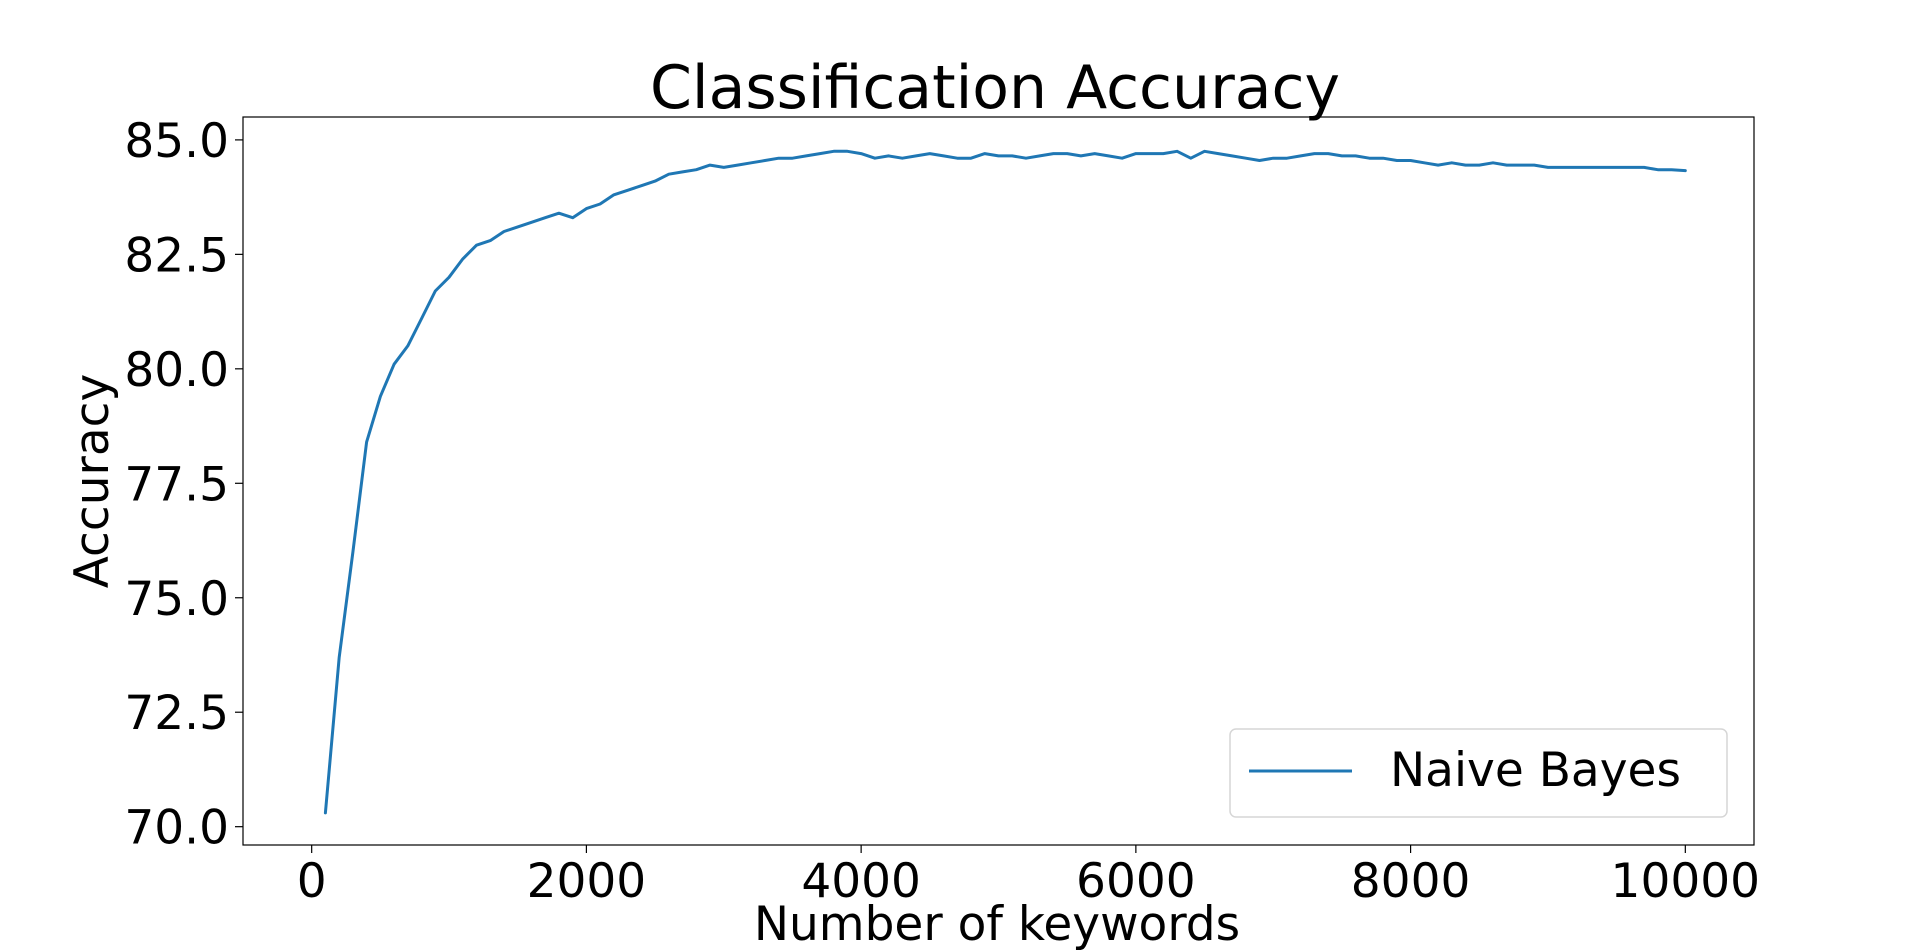  I want to click on y-tick-label: 85.0, so click(176, 141).